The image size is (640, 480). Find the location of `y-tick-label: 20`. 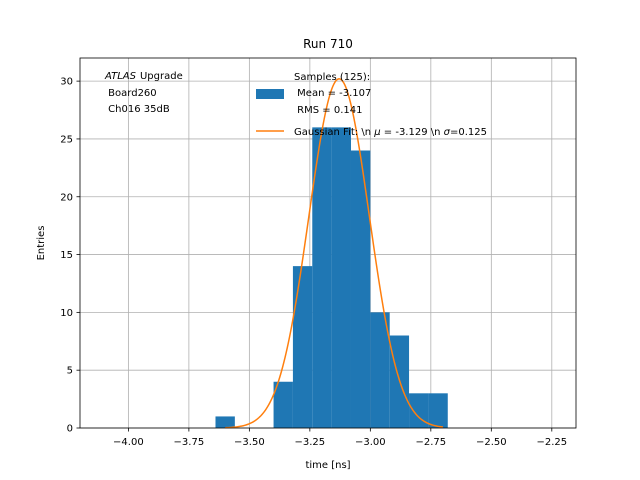

y-tick-label: 20 is located at coordinates (66, 197).